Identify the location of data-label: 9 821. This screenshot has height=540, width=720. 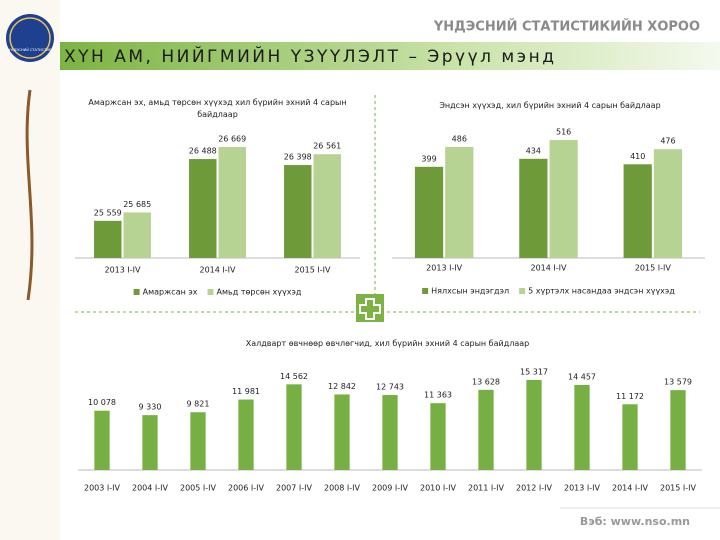
(198, 404).